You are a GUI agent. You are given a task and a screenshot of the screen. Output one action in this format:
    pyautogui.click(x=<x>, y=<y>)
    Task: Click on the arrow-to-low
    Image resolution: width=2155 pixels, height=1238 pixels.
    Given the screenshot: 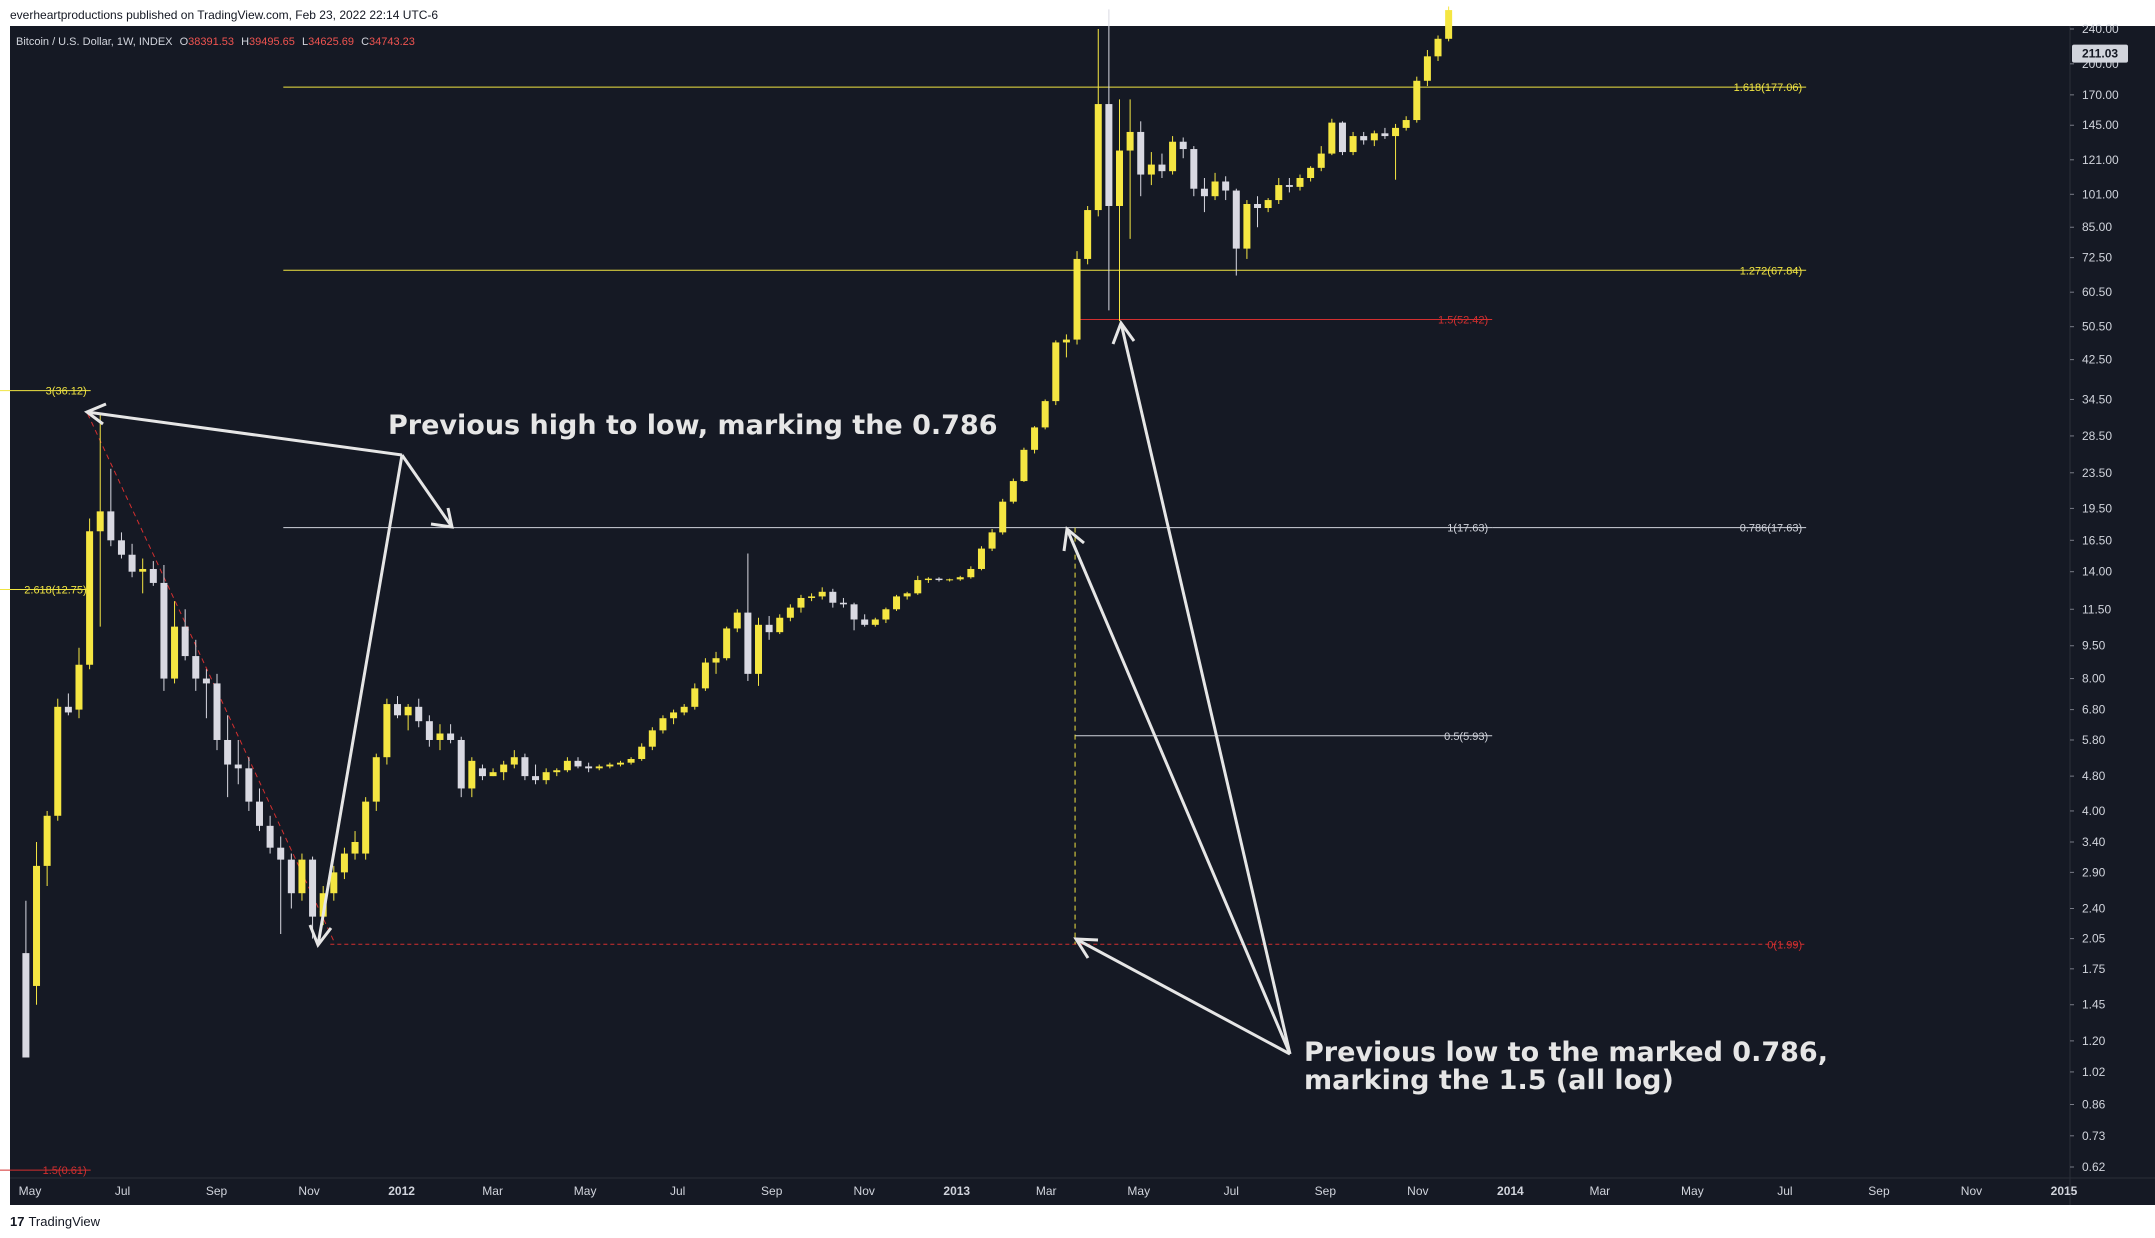 What is the action you would take?
    pyautogui.click(x=360, y=700)
    